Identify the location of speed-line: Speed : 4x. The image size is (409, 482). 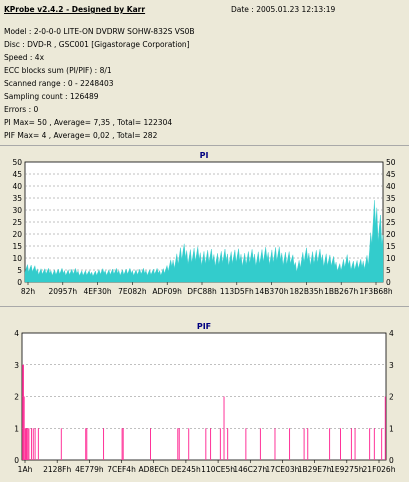
(24, 57).